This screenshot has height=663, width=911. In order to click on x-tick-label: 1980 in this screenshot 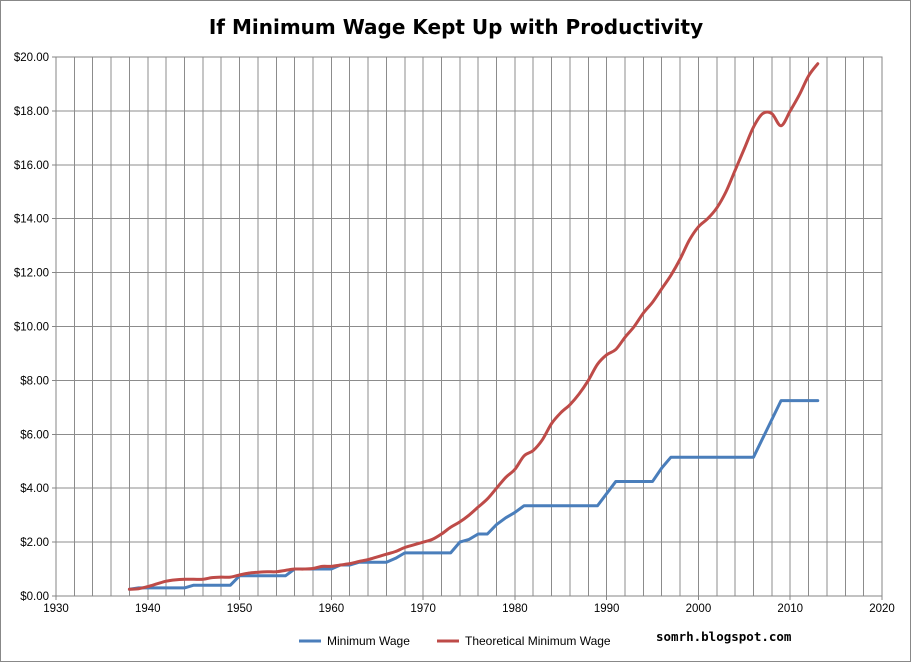, I will do `click(515, 609)`.